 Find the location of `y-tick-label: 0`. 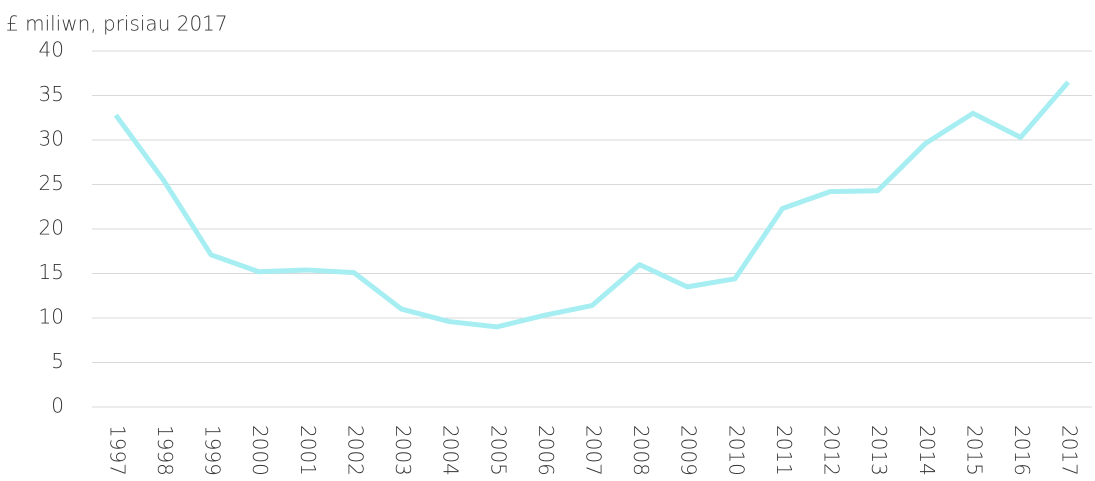

y-tick-label: 0 is located at coordinates (57, 406).